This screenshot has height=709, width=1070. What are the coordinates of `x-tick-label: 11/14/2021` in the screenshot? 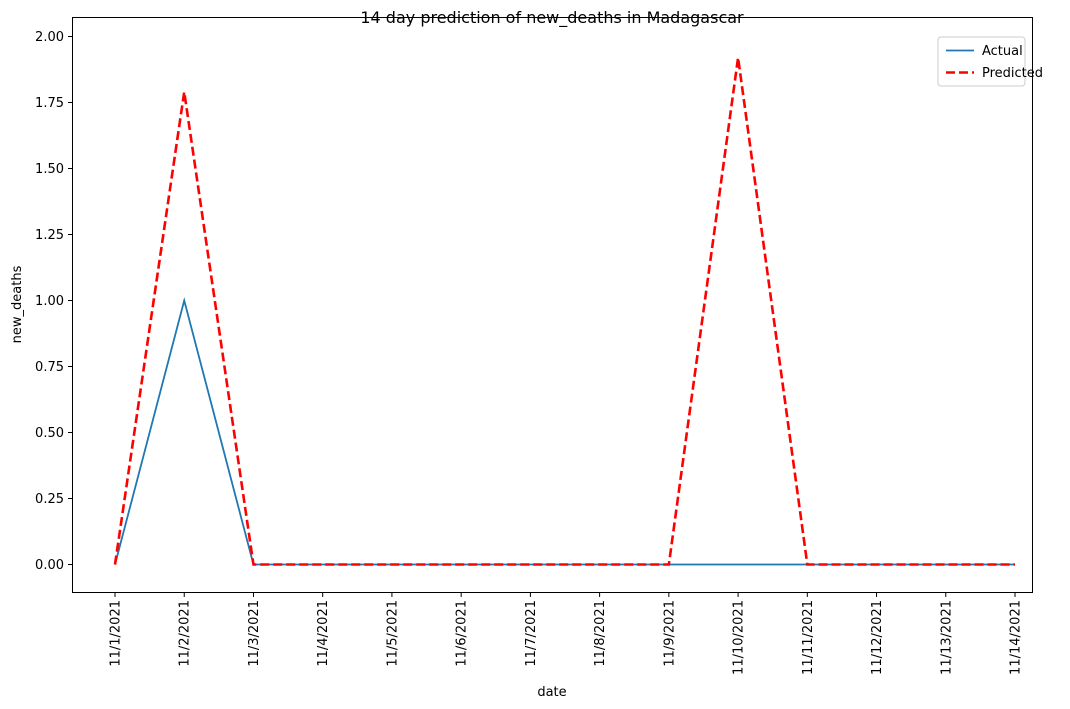 It's located at (1016, 637).